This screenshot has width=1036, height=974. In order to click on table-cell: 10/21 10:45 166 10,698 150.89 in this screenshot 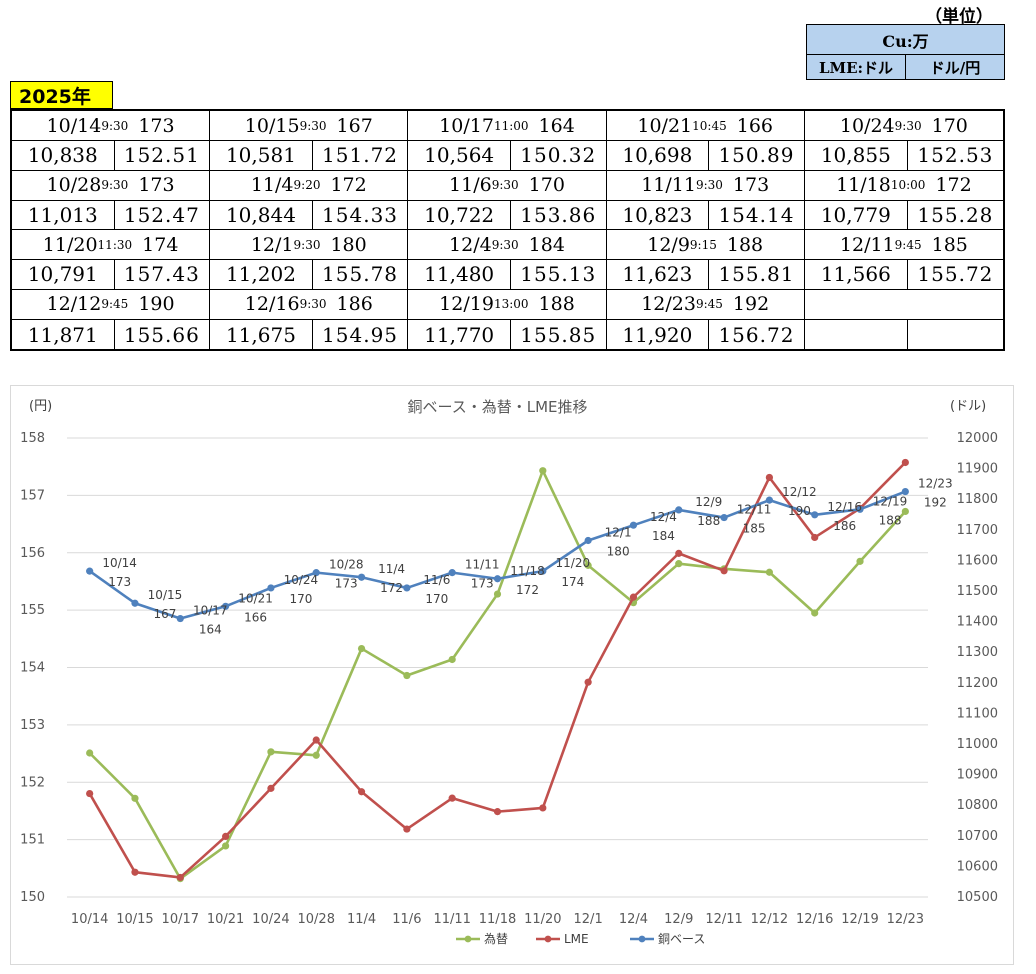, I will do `click(705, 141)`.